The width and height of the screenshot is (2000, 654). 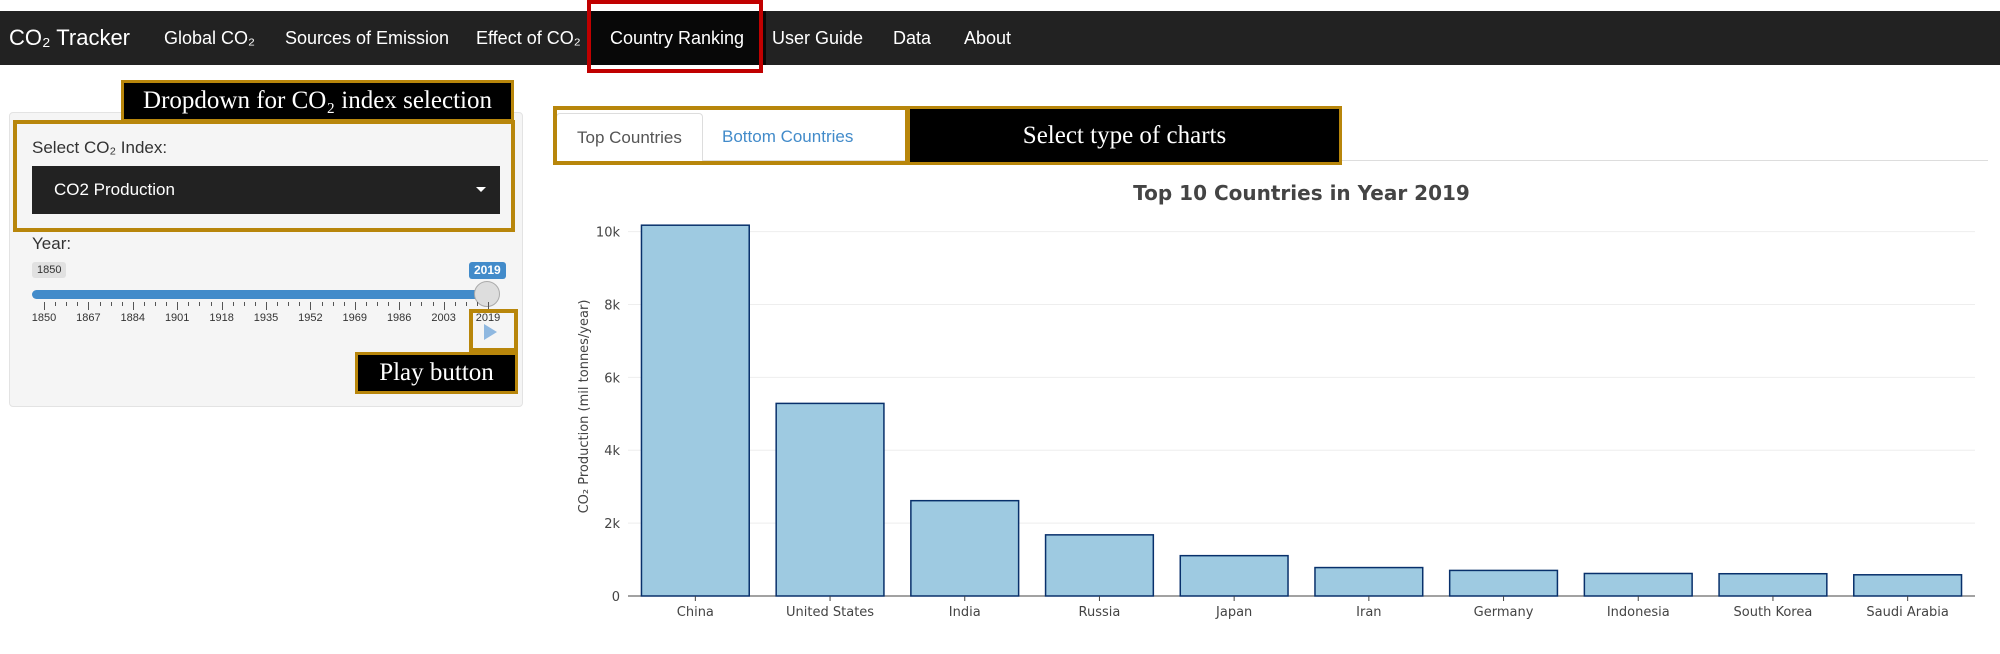 What do you see at coordinates (608, 233) in the screenshot?
I see `y-tick-label: 10k` at bounding box center [608, 233].